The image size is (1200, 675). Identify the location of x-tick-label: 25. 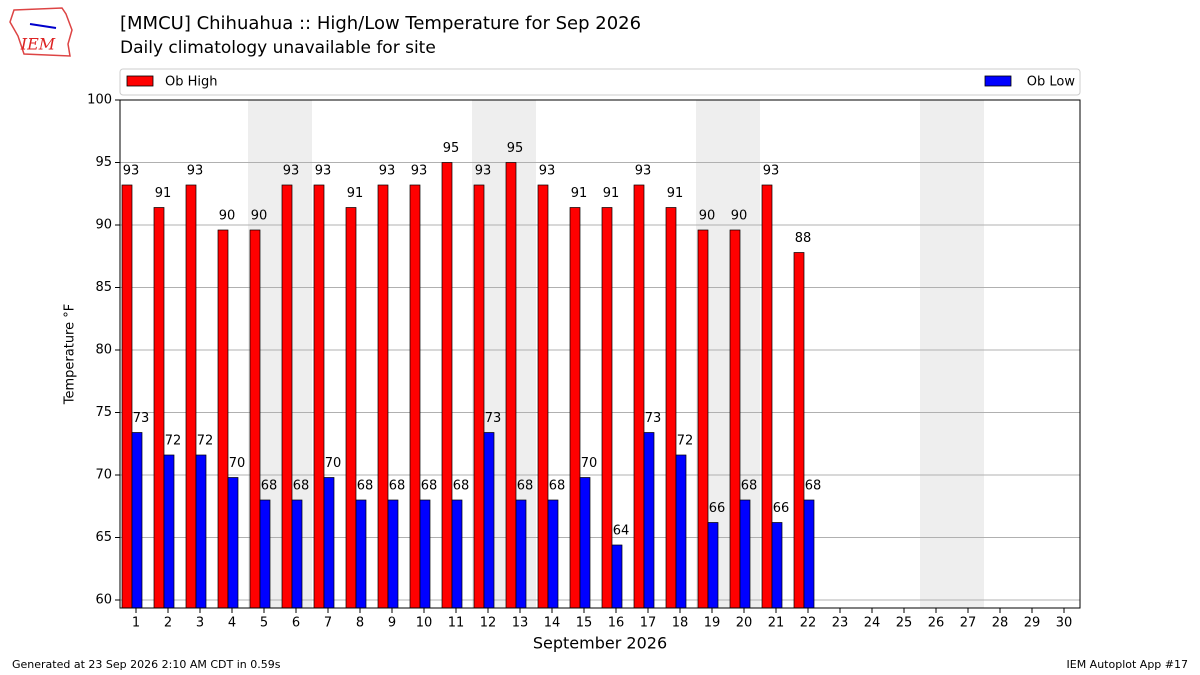
(904, 623).